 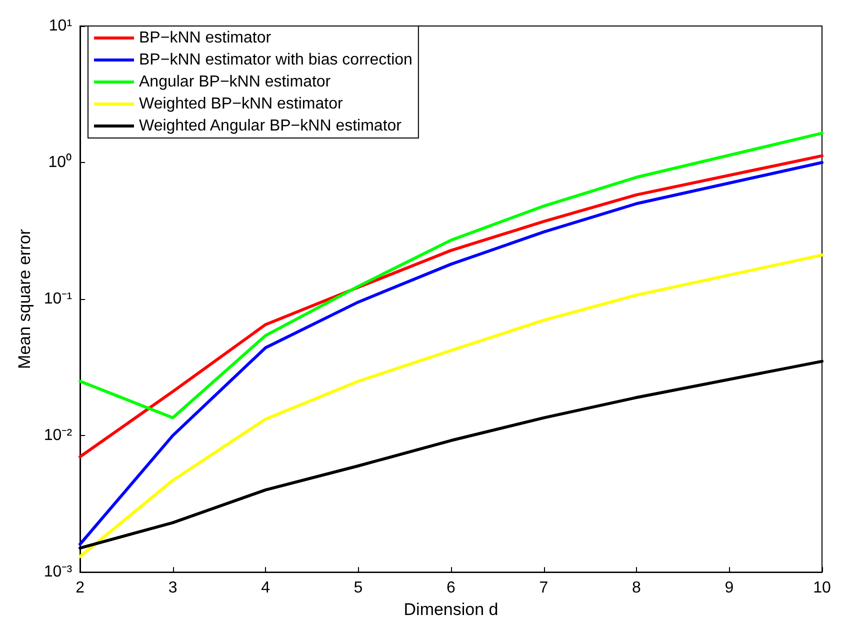 I want to click on x-tick-label: 5, so click(x=358, y=588).